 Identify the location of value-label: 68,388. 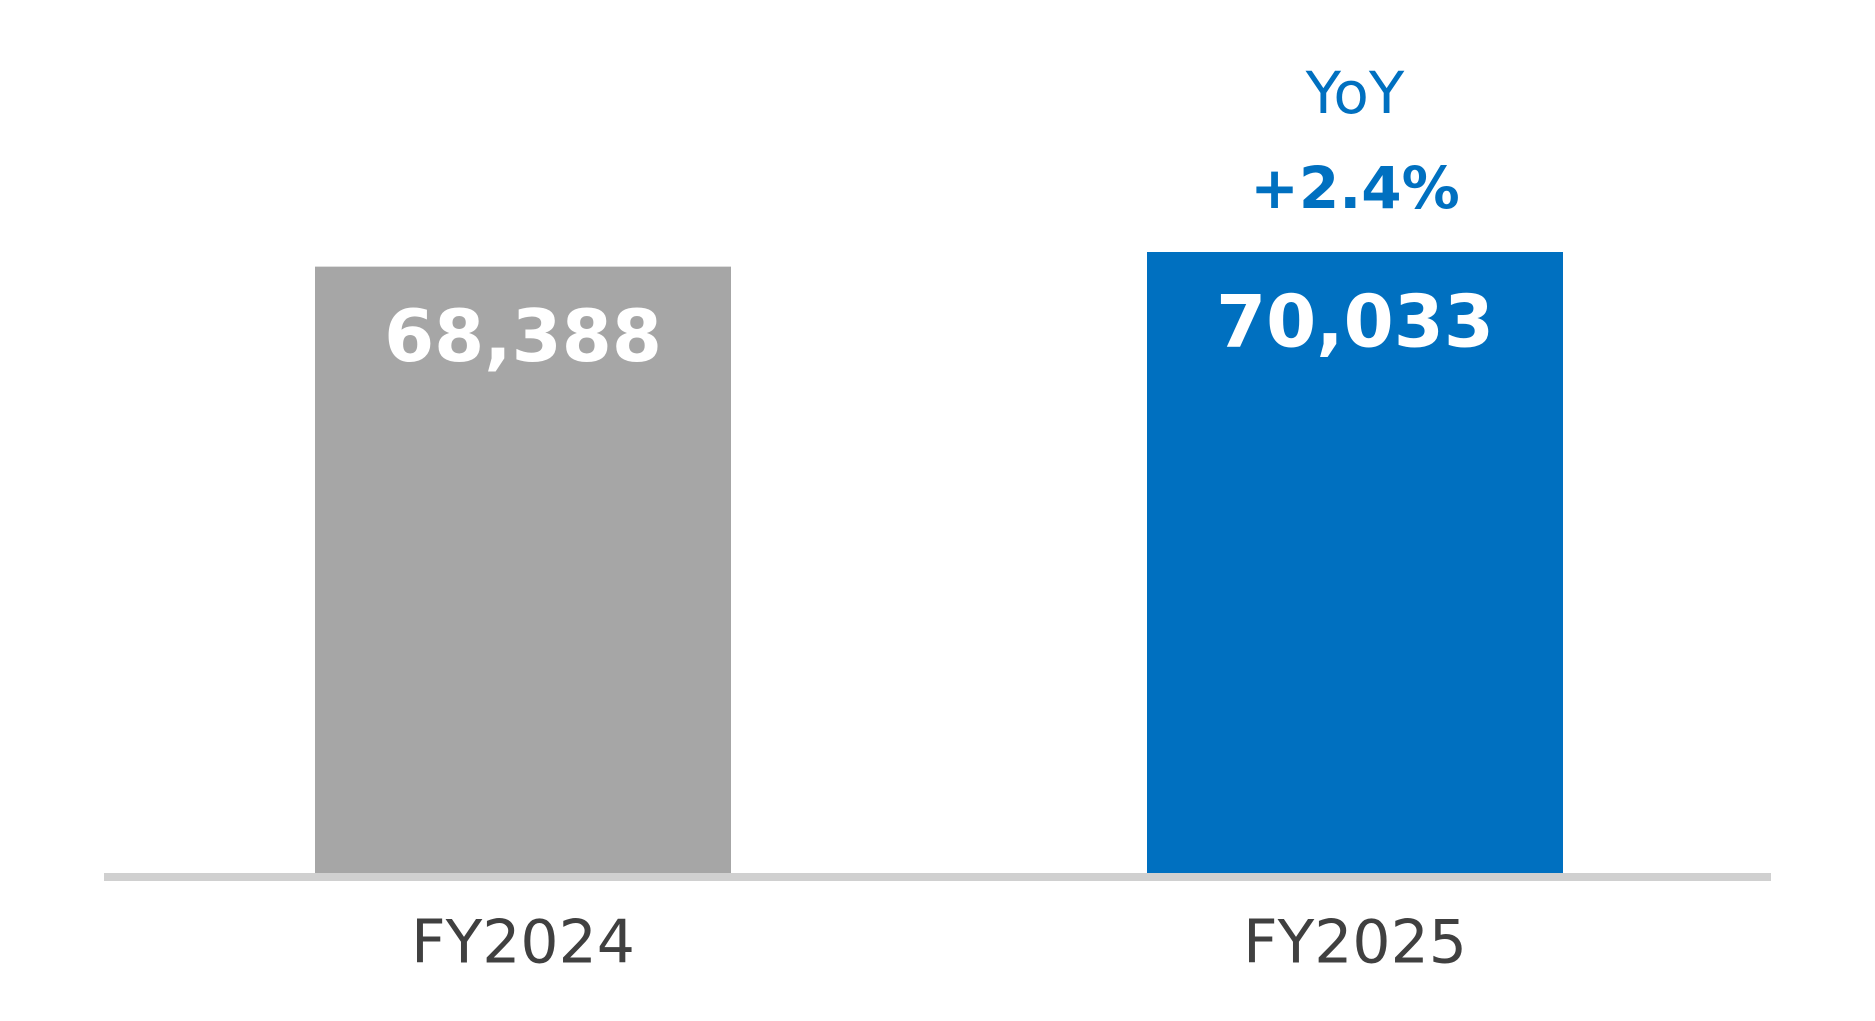
(523, 336).